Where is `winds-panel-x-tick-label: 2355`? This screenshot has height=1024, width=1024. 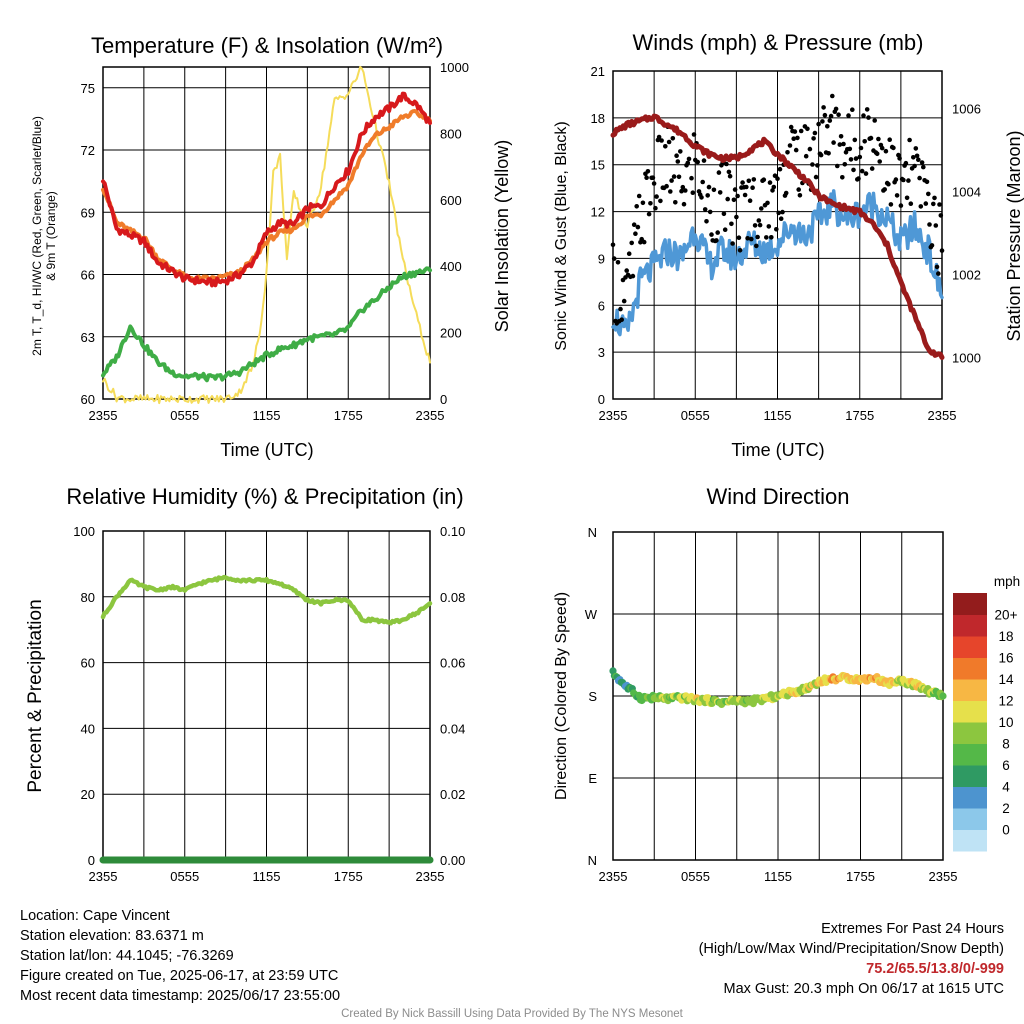 winds-panel-x-tick-label: 2355 is located at coordinates (613, 415).